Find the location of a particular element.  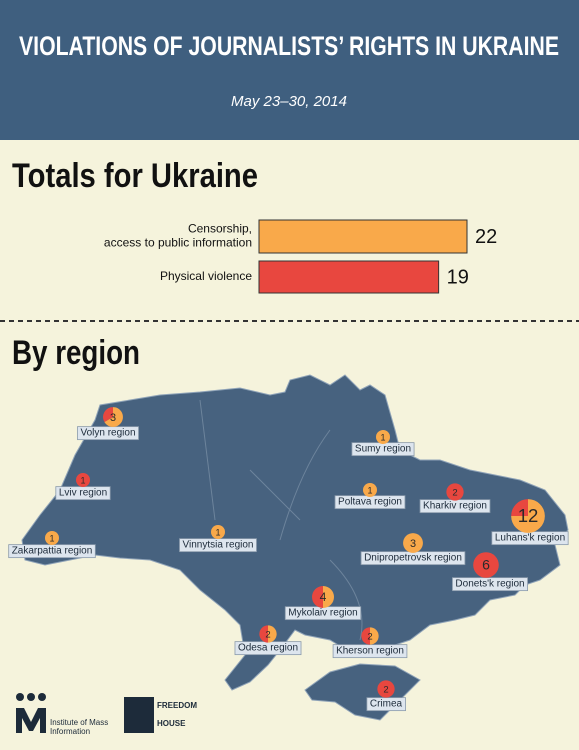

freedom-house-logo is located at coordinates (139, 715).